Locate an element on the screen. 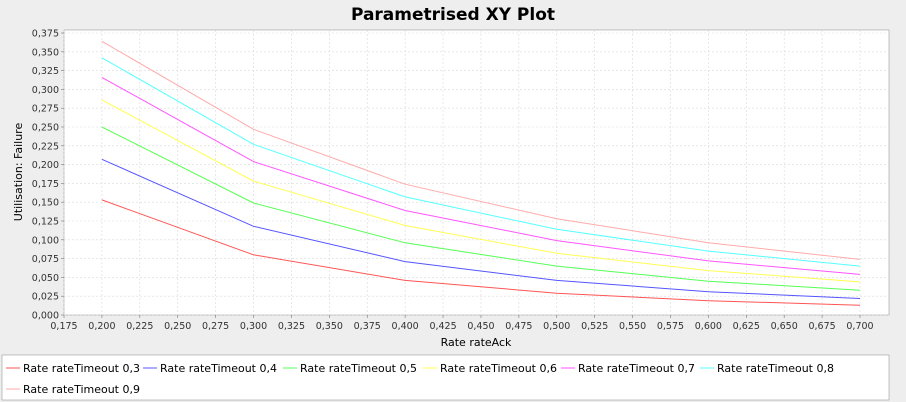 The height and width of the screenshot is (402, 906). x-tick-label: 0,175 is located at coordinates (63, 326).